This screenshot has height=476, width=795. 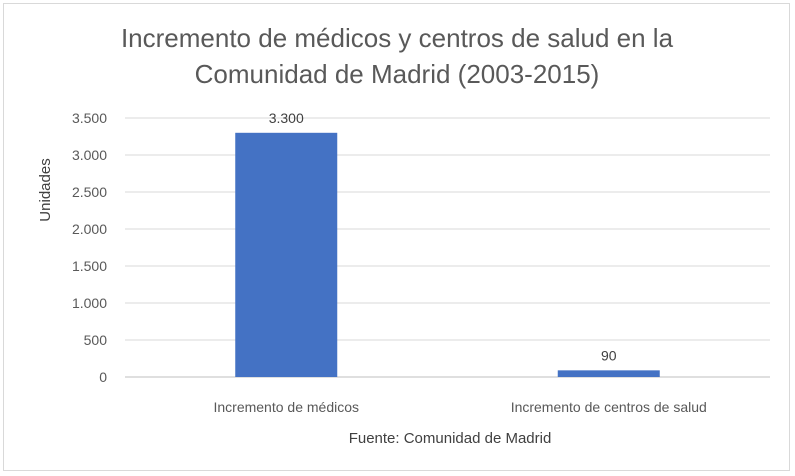 What do you see at coordinates (450, 438) in the screenshot?
I see `x-axis-title: Fuente: Comunidad de Madrid` at bounding box center [450, 438].